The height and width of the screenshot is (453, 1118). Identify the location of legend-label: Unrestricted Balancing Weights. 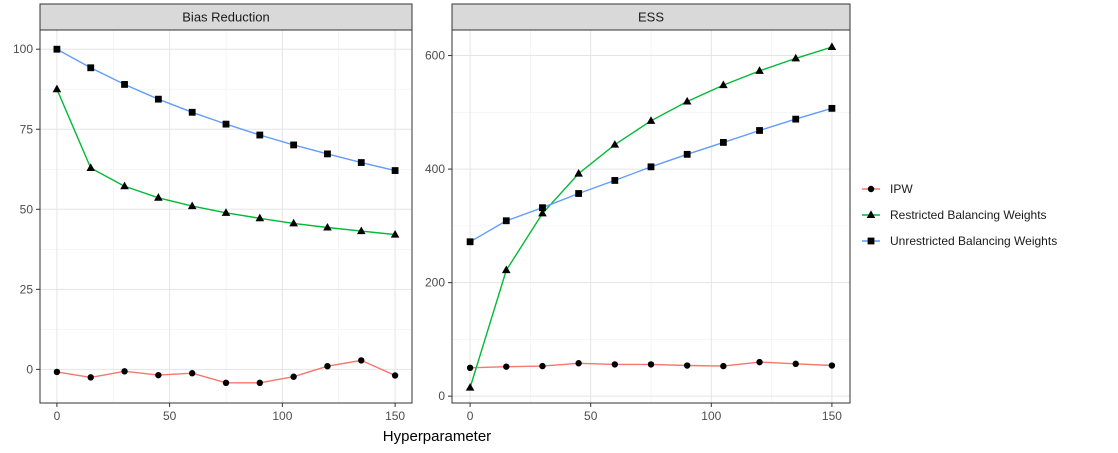
(973, 241).